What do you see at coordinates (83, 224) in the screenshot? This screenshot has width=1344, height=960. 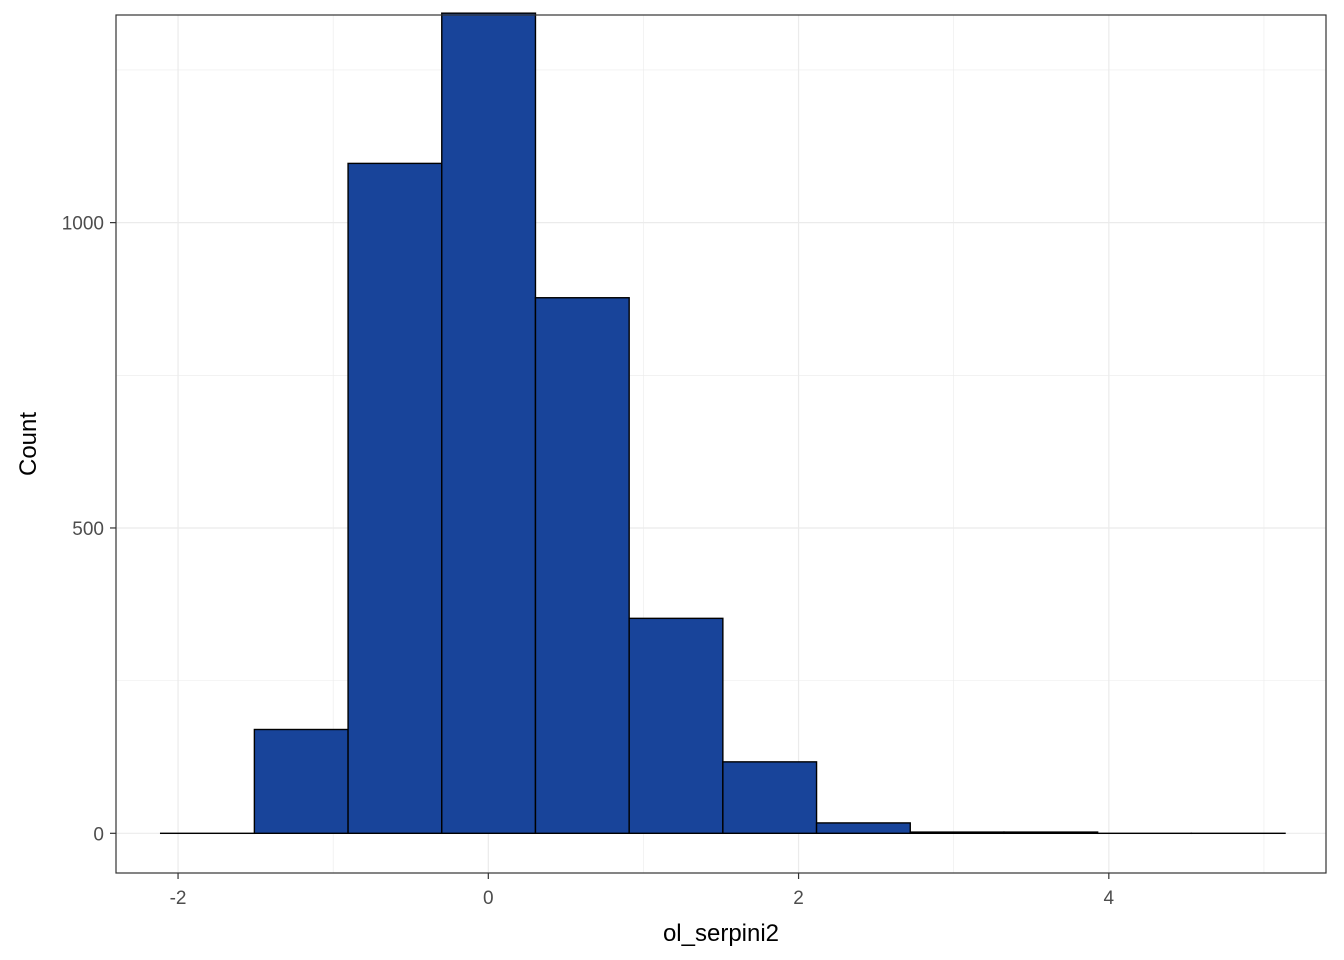 I see `y-tick-label: 1000` at bounding box center [83, 224].